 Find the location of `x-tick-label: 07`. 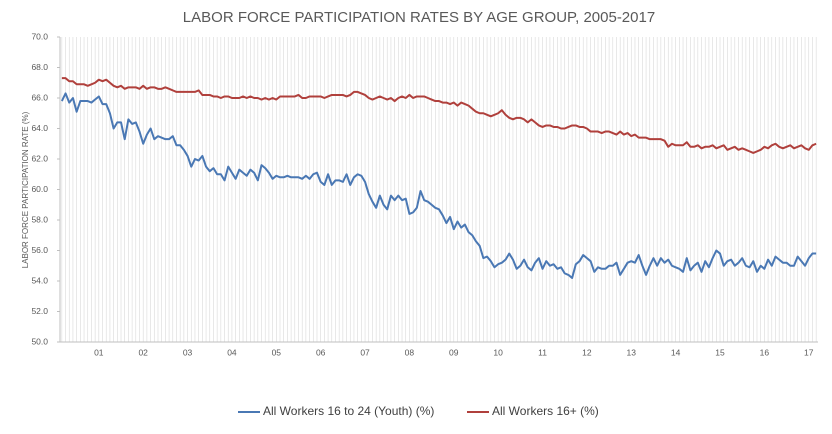

x-tick-label: 07 is located at coordinates (365, 352).